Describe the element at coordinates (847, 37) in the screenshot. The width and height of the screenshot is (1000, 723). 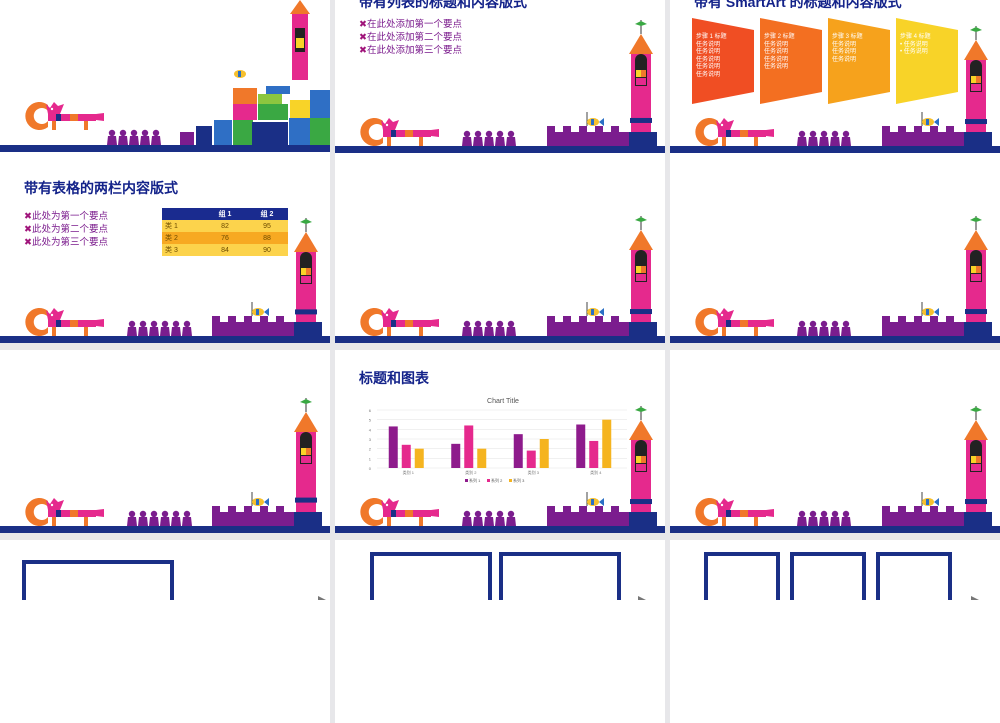
I see `process-step-title: 步骤 3 标题` at that location.